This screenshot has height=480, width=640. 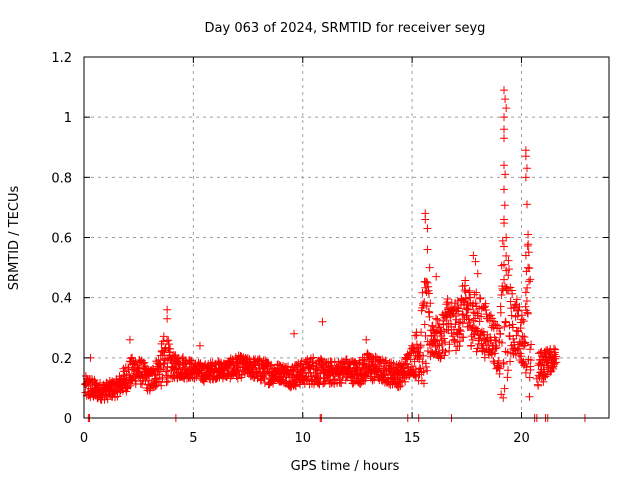 What do you see at coordinates (68, 118) in the screenshot?
I see `y-tick-label: 1` at bounding box center [68, 118].